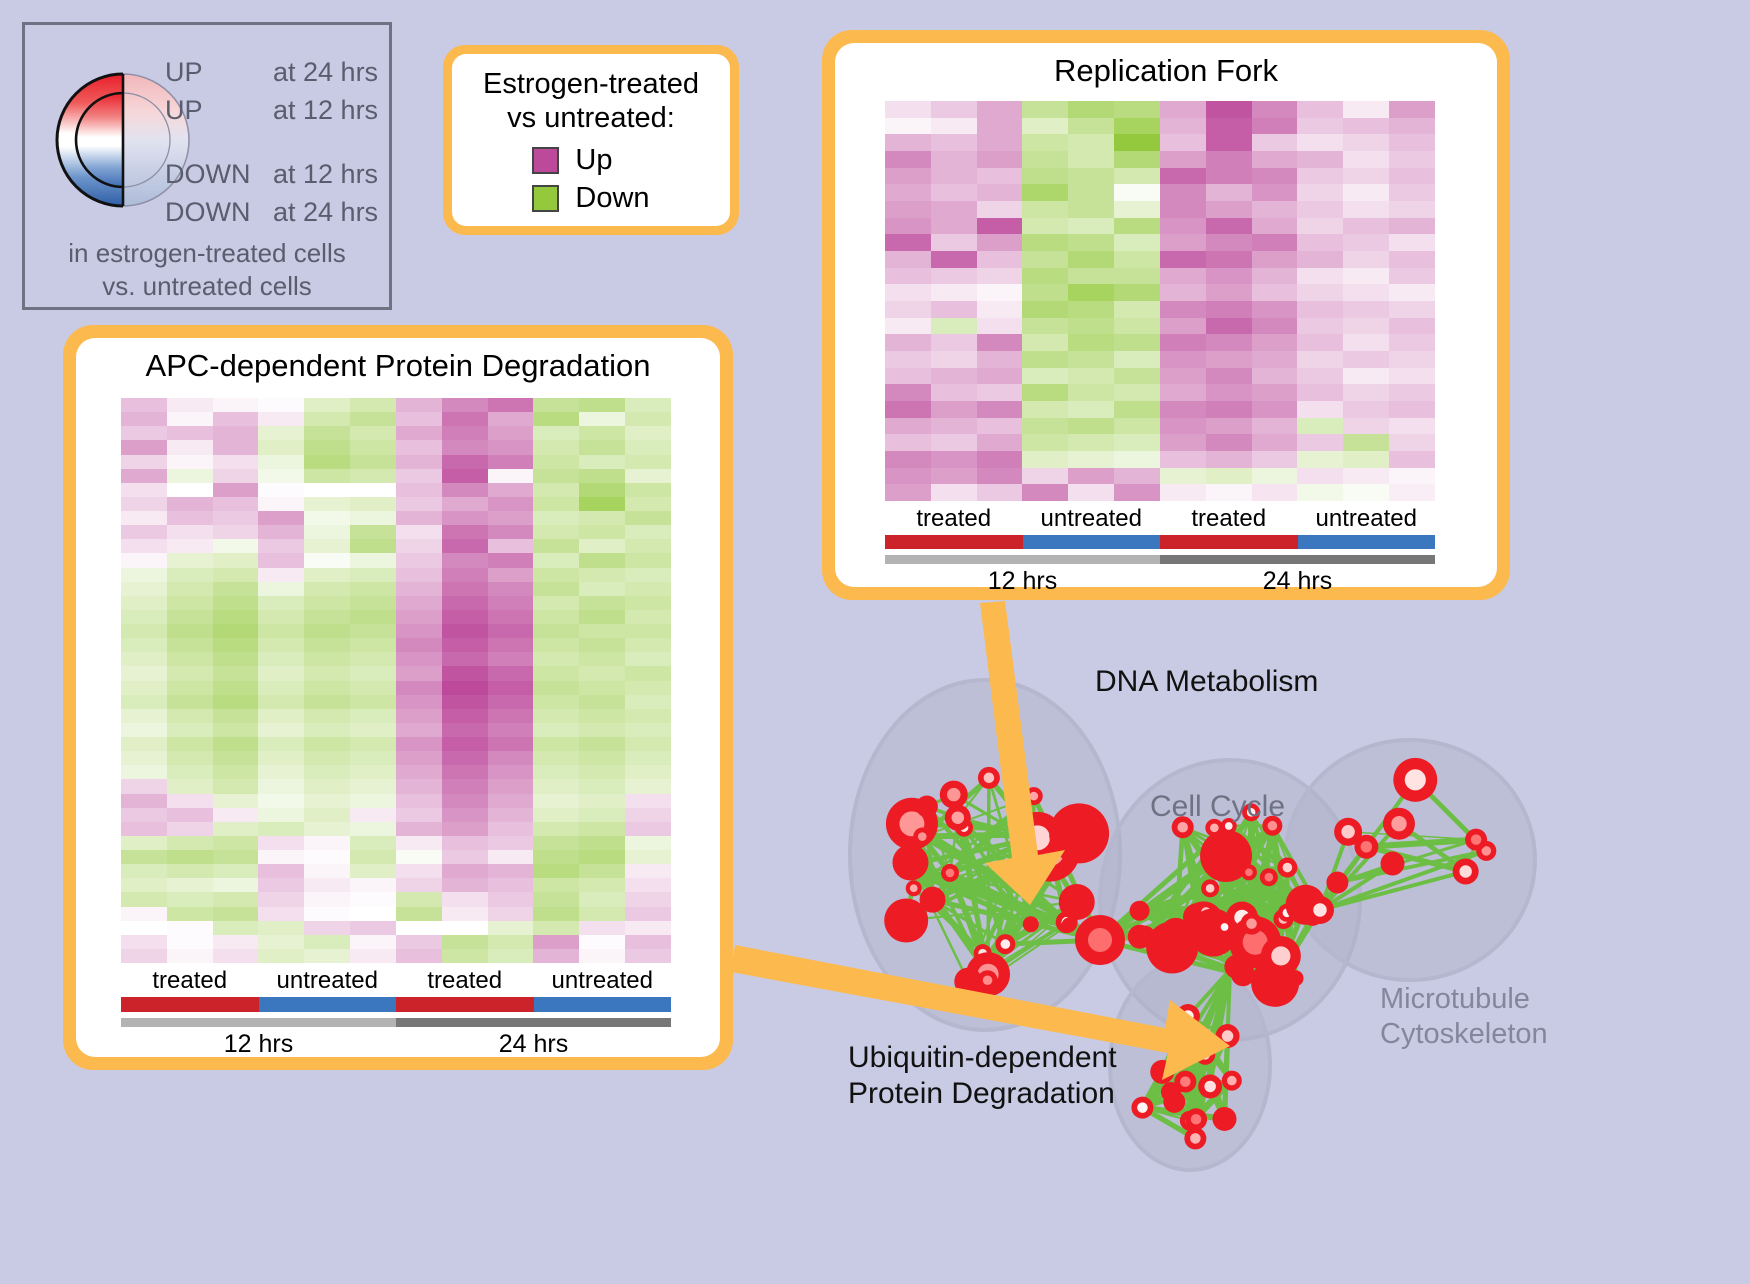 This screenshot has height=1284, width=1750. I want to click on replication-fork-time-labels: 12 hrs 24 hrs, so click(1160, 581).